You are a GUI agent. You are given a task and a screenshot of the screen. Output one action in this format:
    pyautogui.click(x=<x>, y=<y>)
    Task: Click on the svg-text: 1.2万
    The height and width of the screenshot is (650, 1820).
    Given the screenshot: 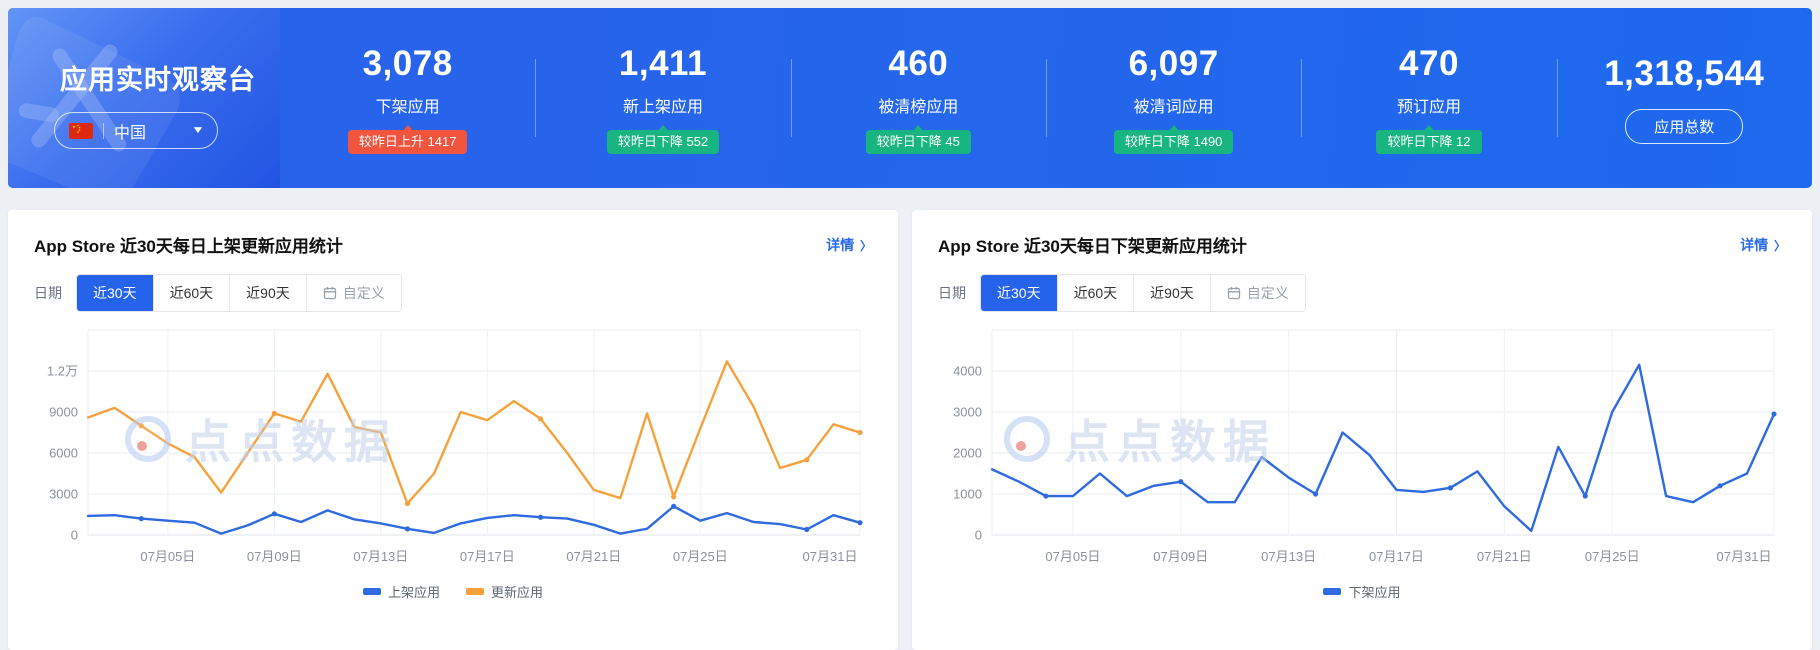 What is the action you would take?
    pyautogui.click(x=62, y=371)
    